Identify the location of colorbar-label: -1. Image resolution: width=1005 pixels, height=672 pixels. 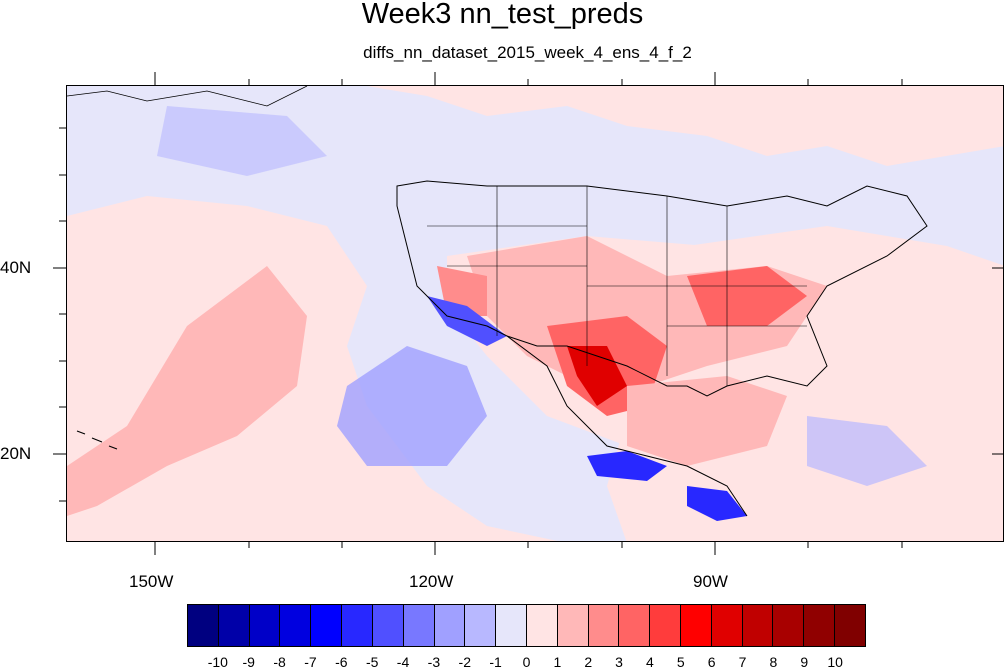
(495, 662).